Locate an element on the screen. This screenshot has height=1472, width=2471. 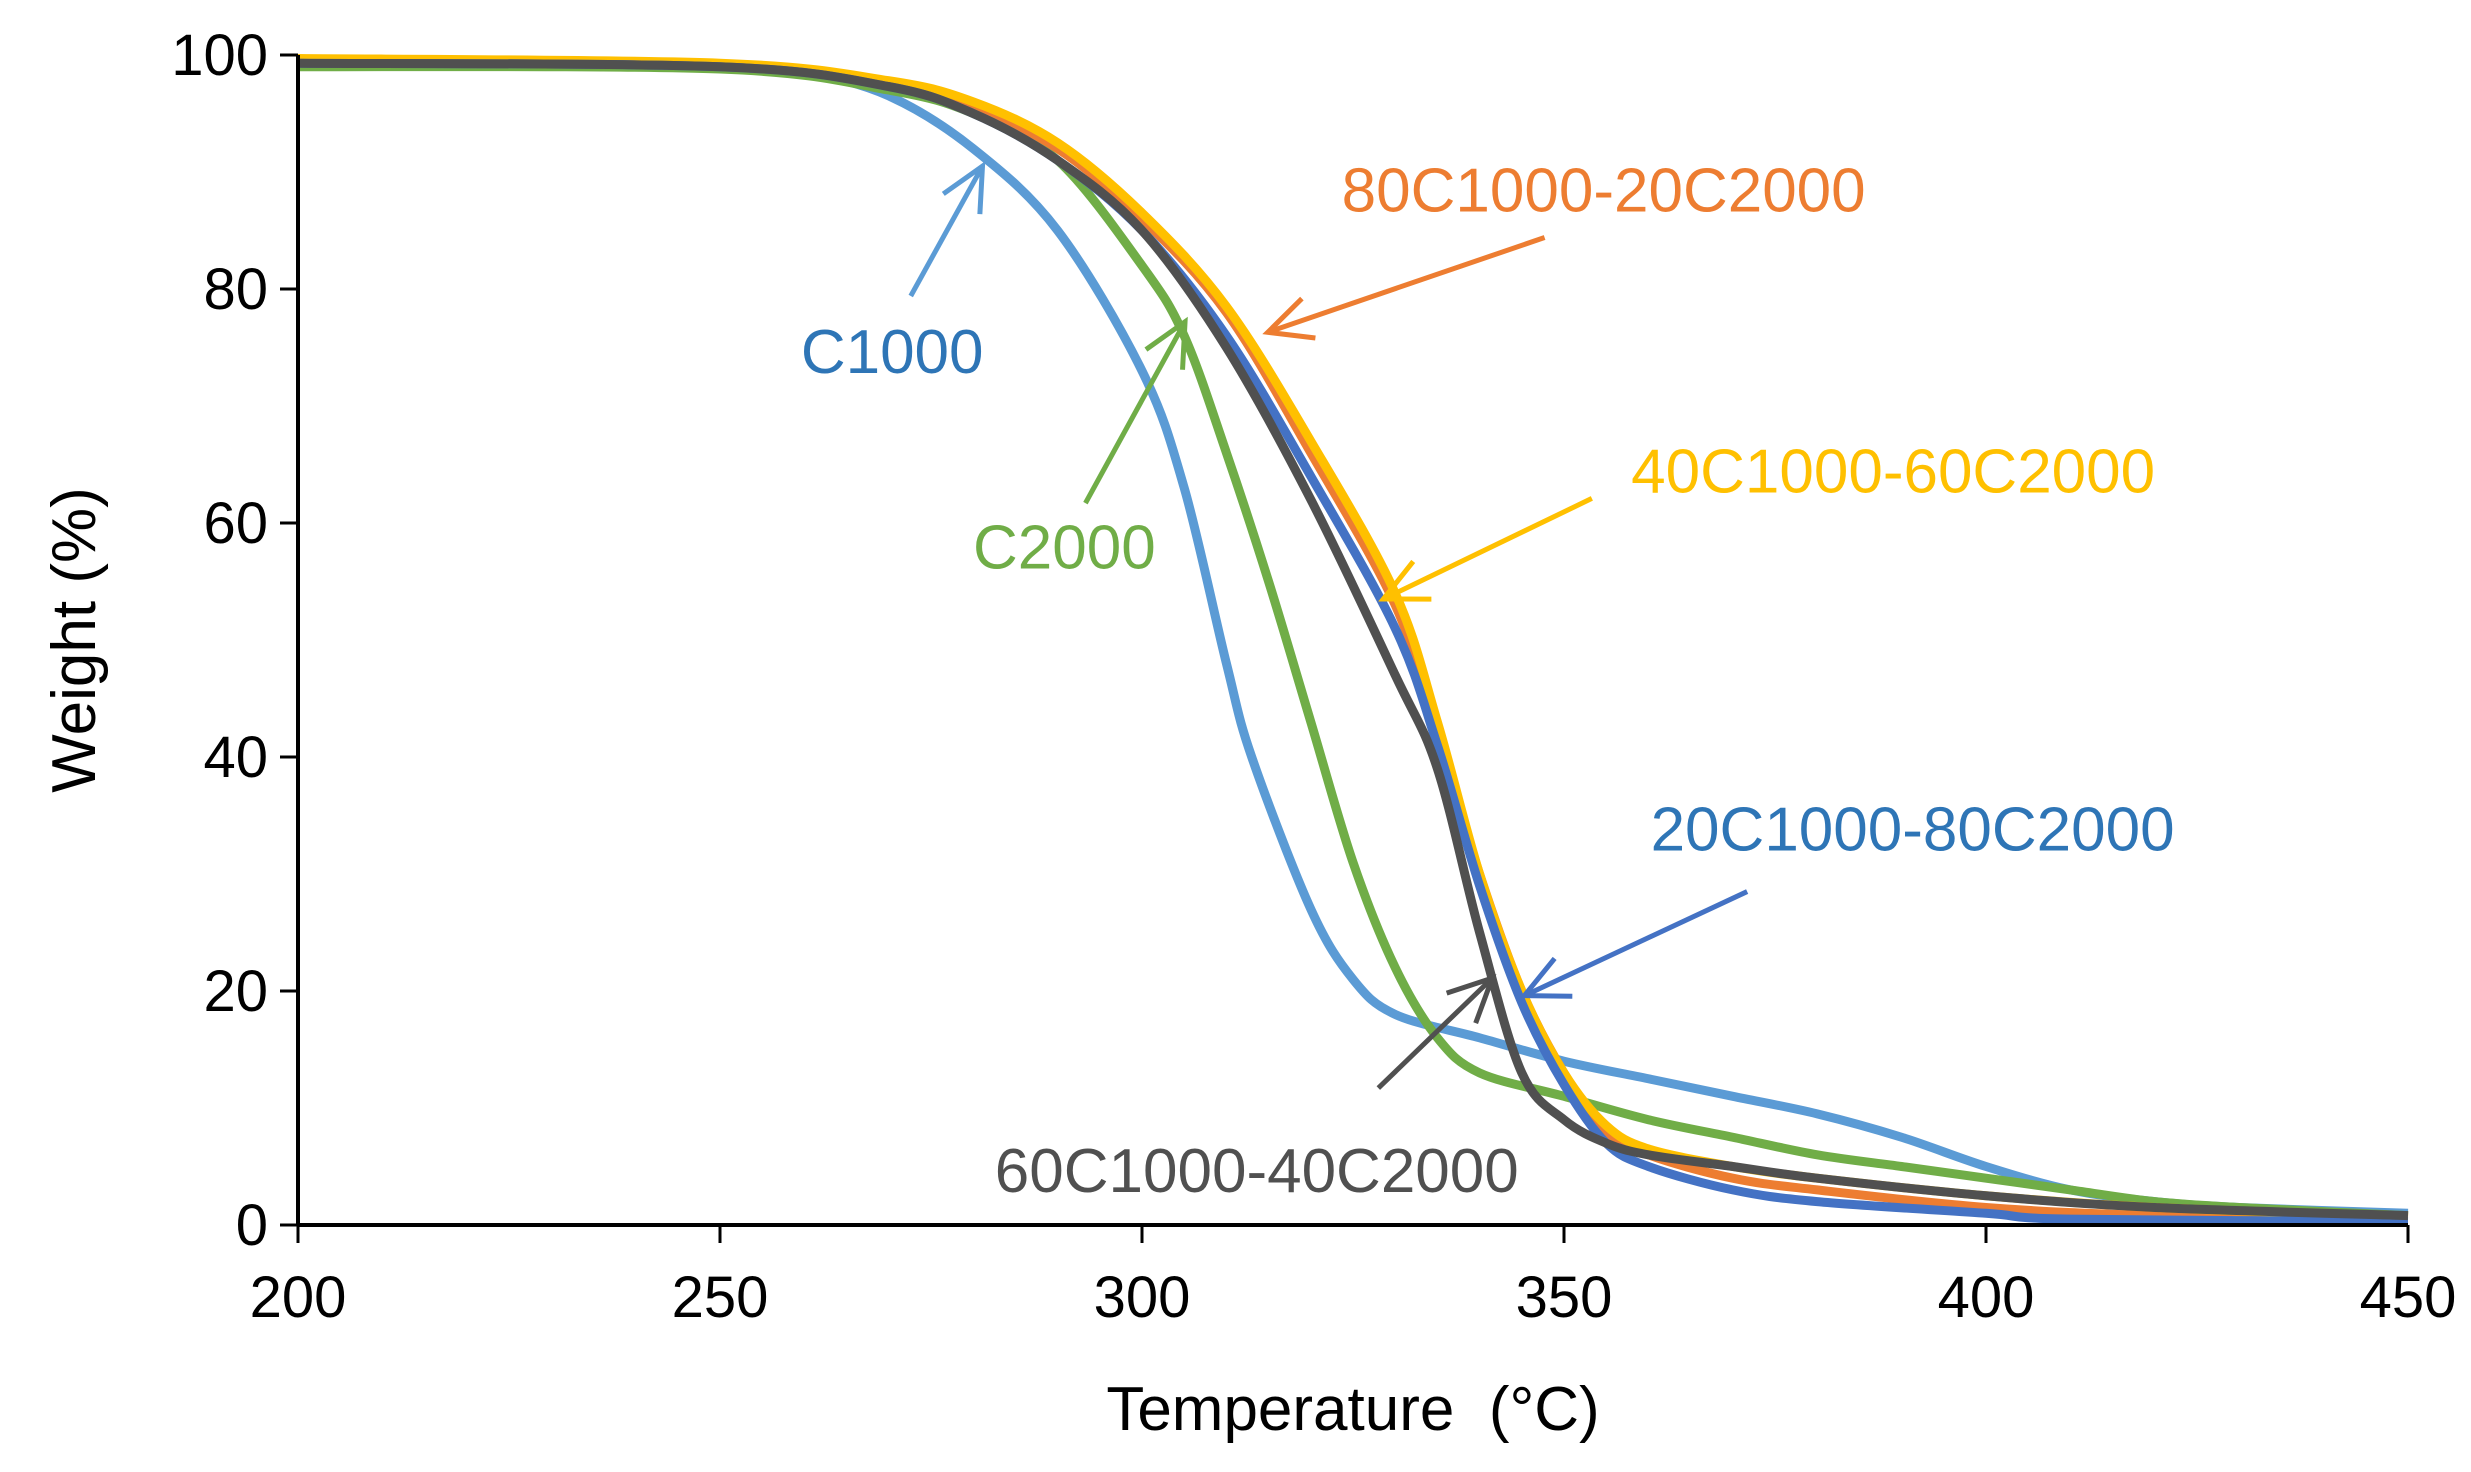
x-tick-label: 250 is located at coordinates (720, 1297).